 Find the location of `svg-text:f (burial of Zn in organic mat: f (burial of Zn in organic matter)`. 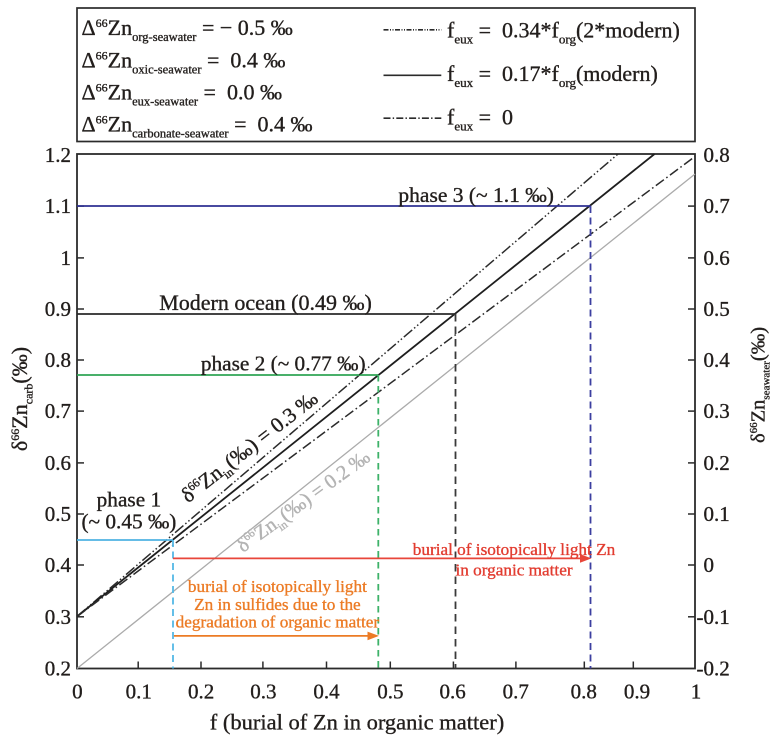

svg-text:f (burial of Zn in organic mat: f (burial of Zn in organic matter) is located at coordinates (357, 722).